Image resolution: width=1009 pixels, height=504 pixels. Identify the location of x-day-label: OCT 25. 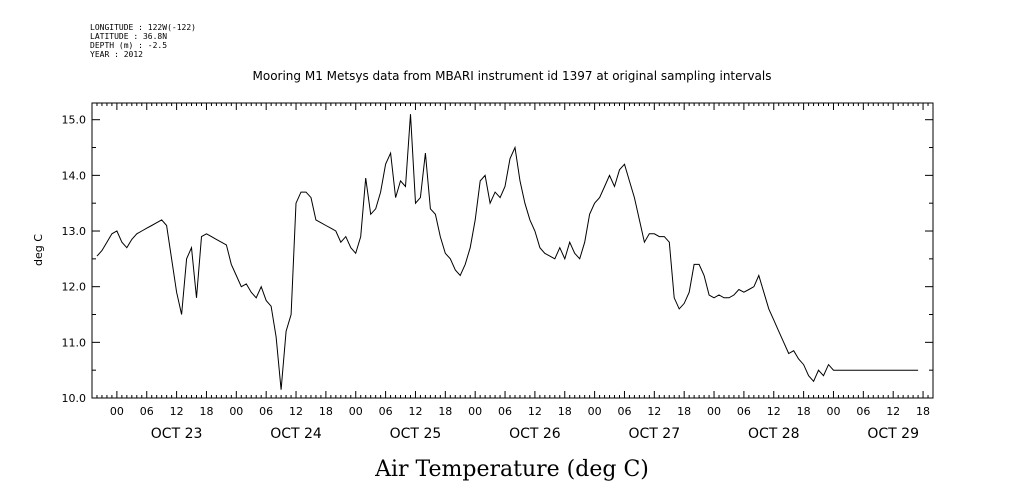
(416, 434).